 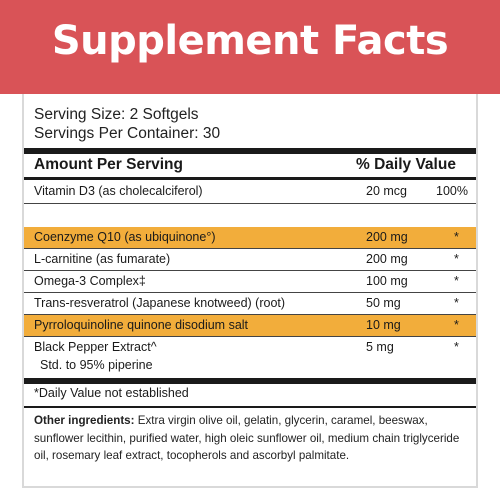 What do you see at coordinates (116, 114) in the screenshot?
I see `serving-size: Serving Size: 2 Softgels` at bounding box center [116, 114].